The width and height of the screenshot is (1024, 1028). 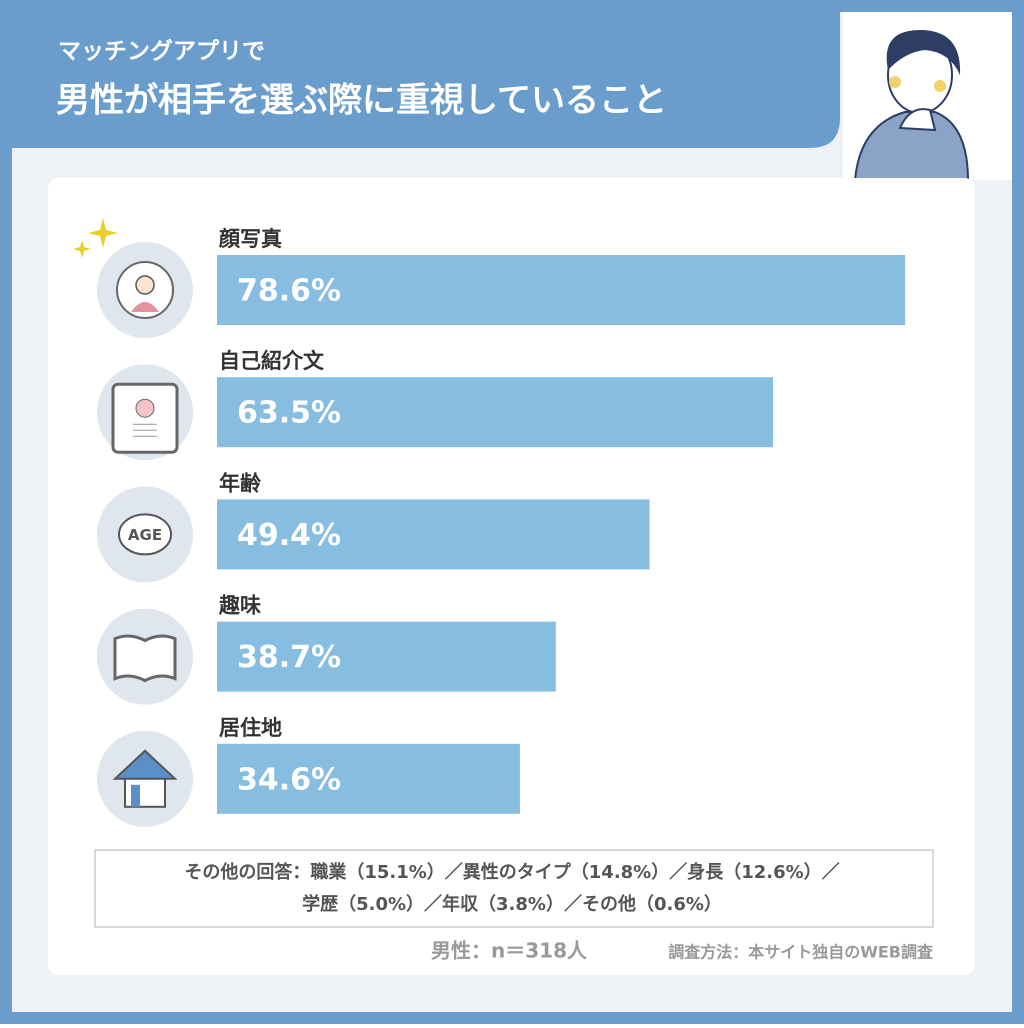 I want to click on note-box, so click(x=514, y=888).